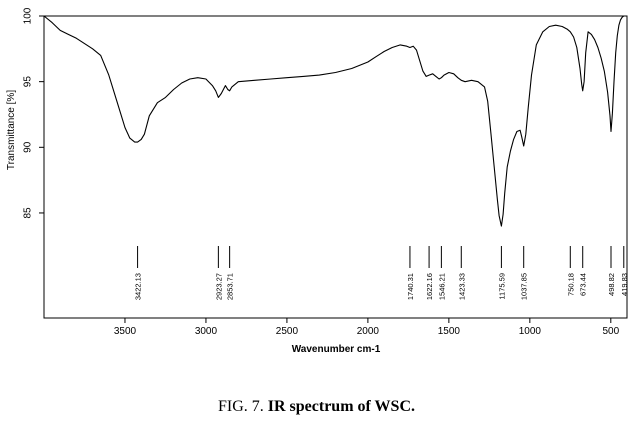 This screenshot has width=633, height=426. I want to click on caption-prefix: FIG. 7., so click(242, 406).